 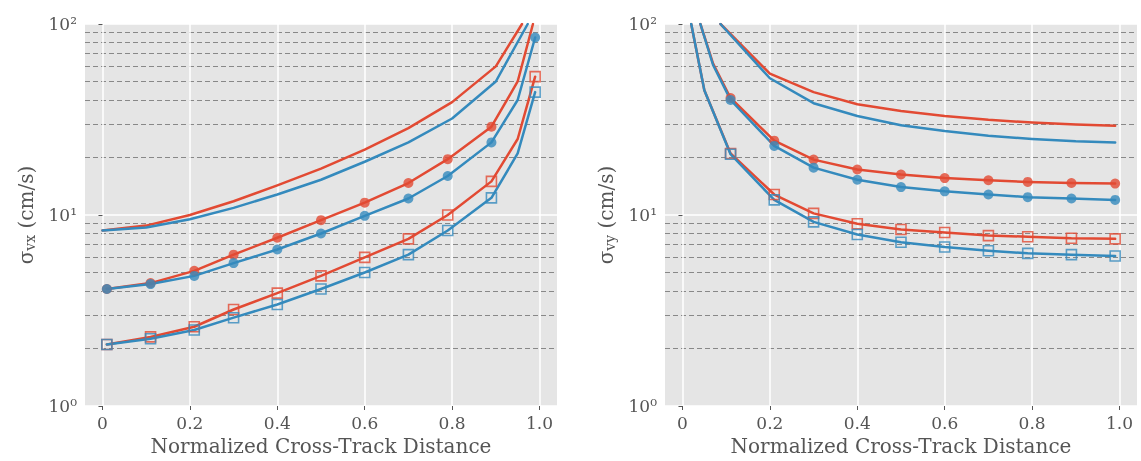 I want to click on y-axis-title: σvy (cm/s), so click(x=606, y=215).